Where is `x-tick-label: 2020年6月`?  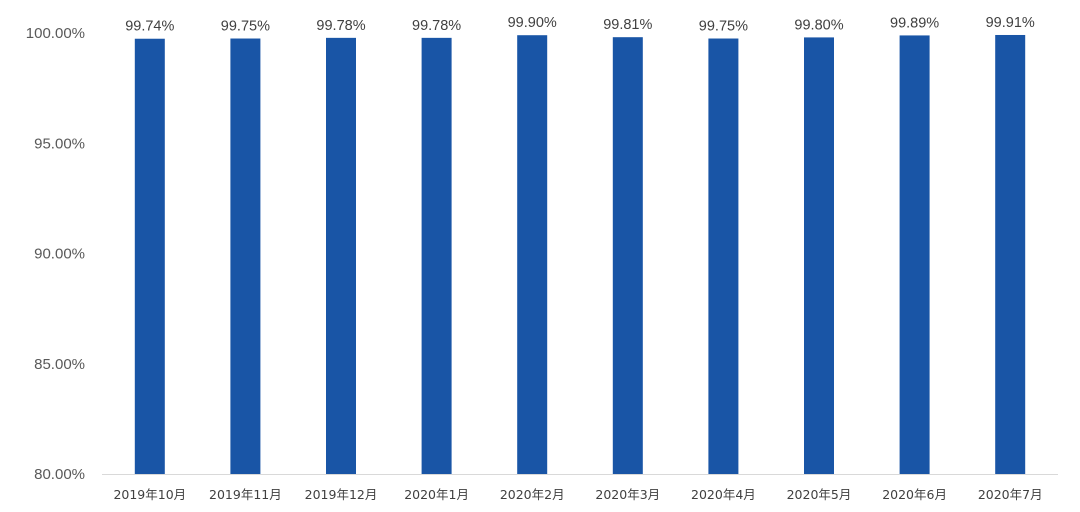
x-tick-label: 2020年6月 is located at coordinates (914, 494).